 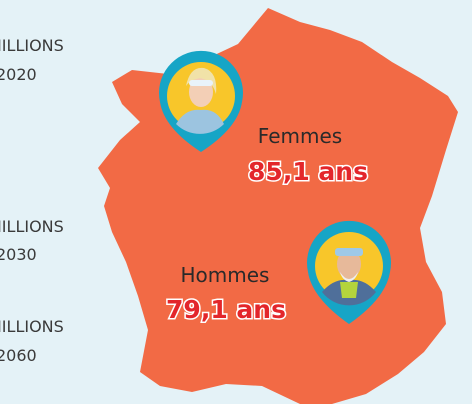 What do you see at coordinates (18, 254) in the screenshot?
I see `stat-year: 2030` at bounding box center [18, 254].